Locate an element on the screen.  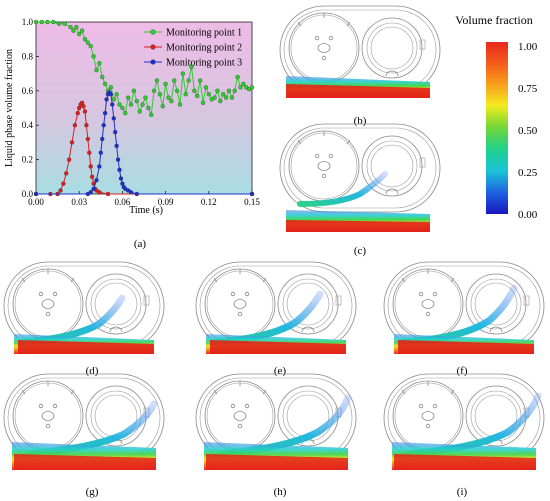
panel-label-d: (d) is located at coordinates (92, 371).